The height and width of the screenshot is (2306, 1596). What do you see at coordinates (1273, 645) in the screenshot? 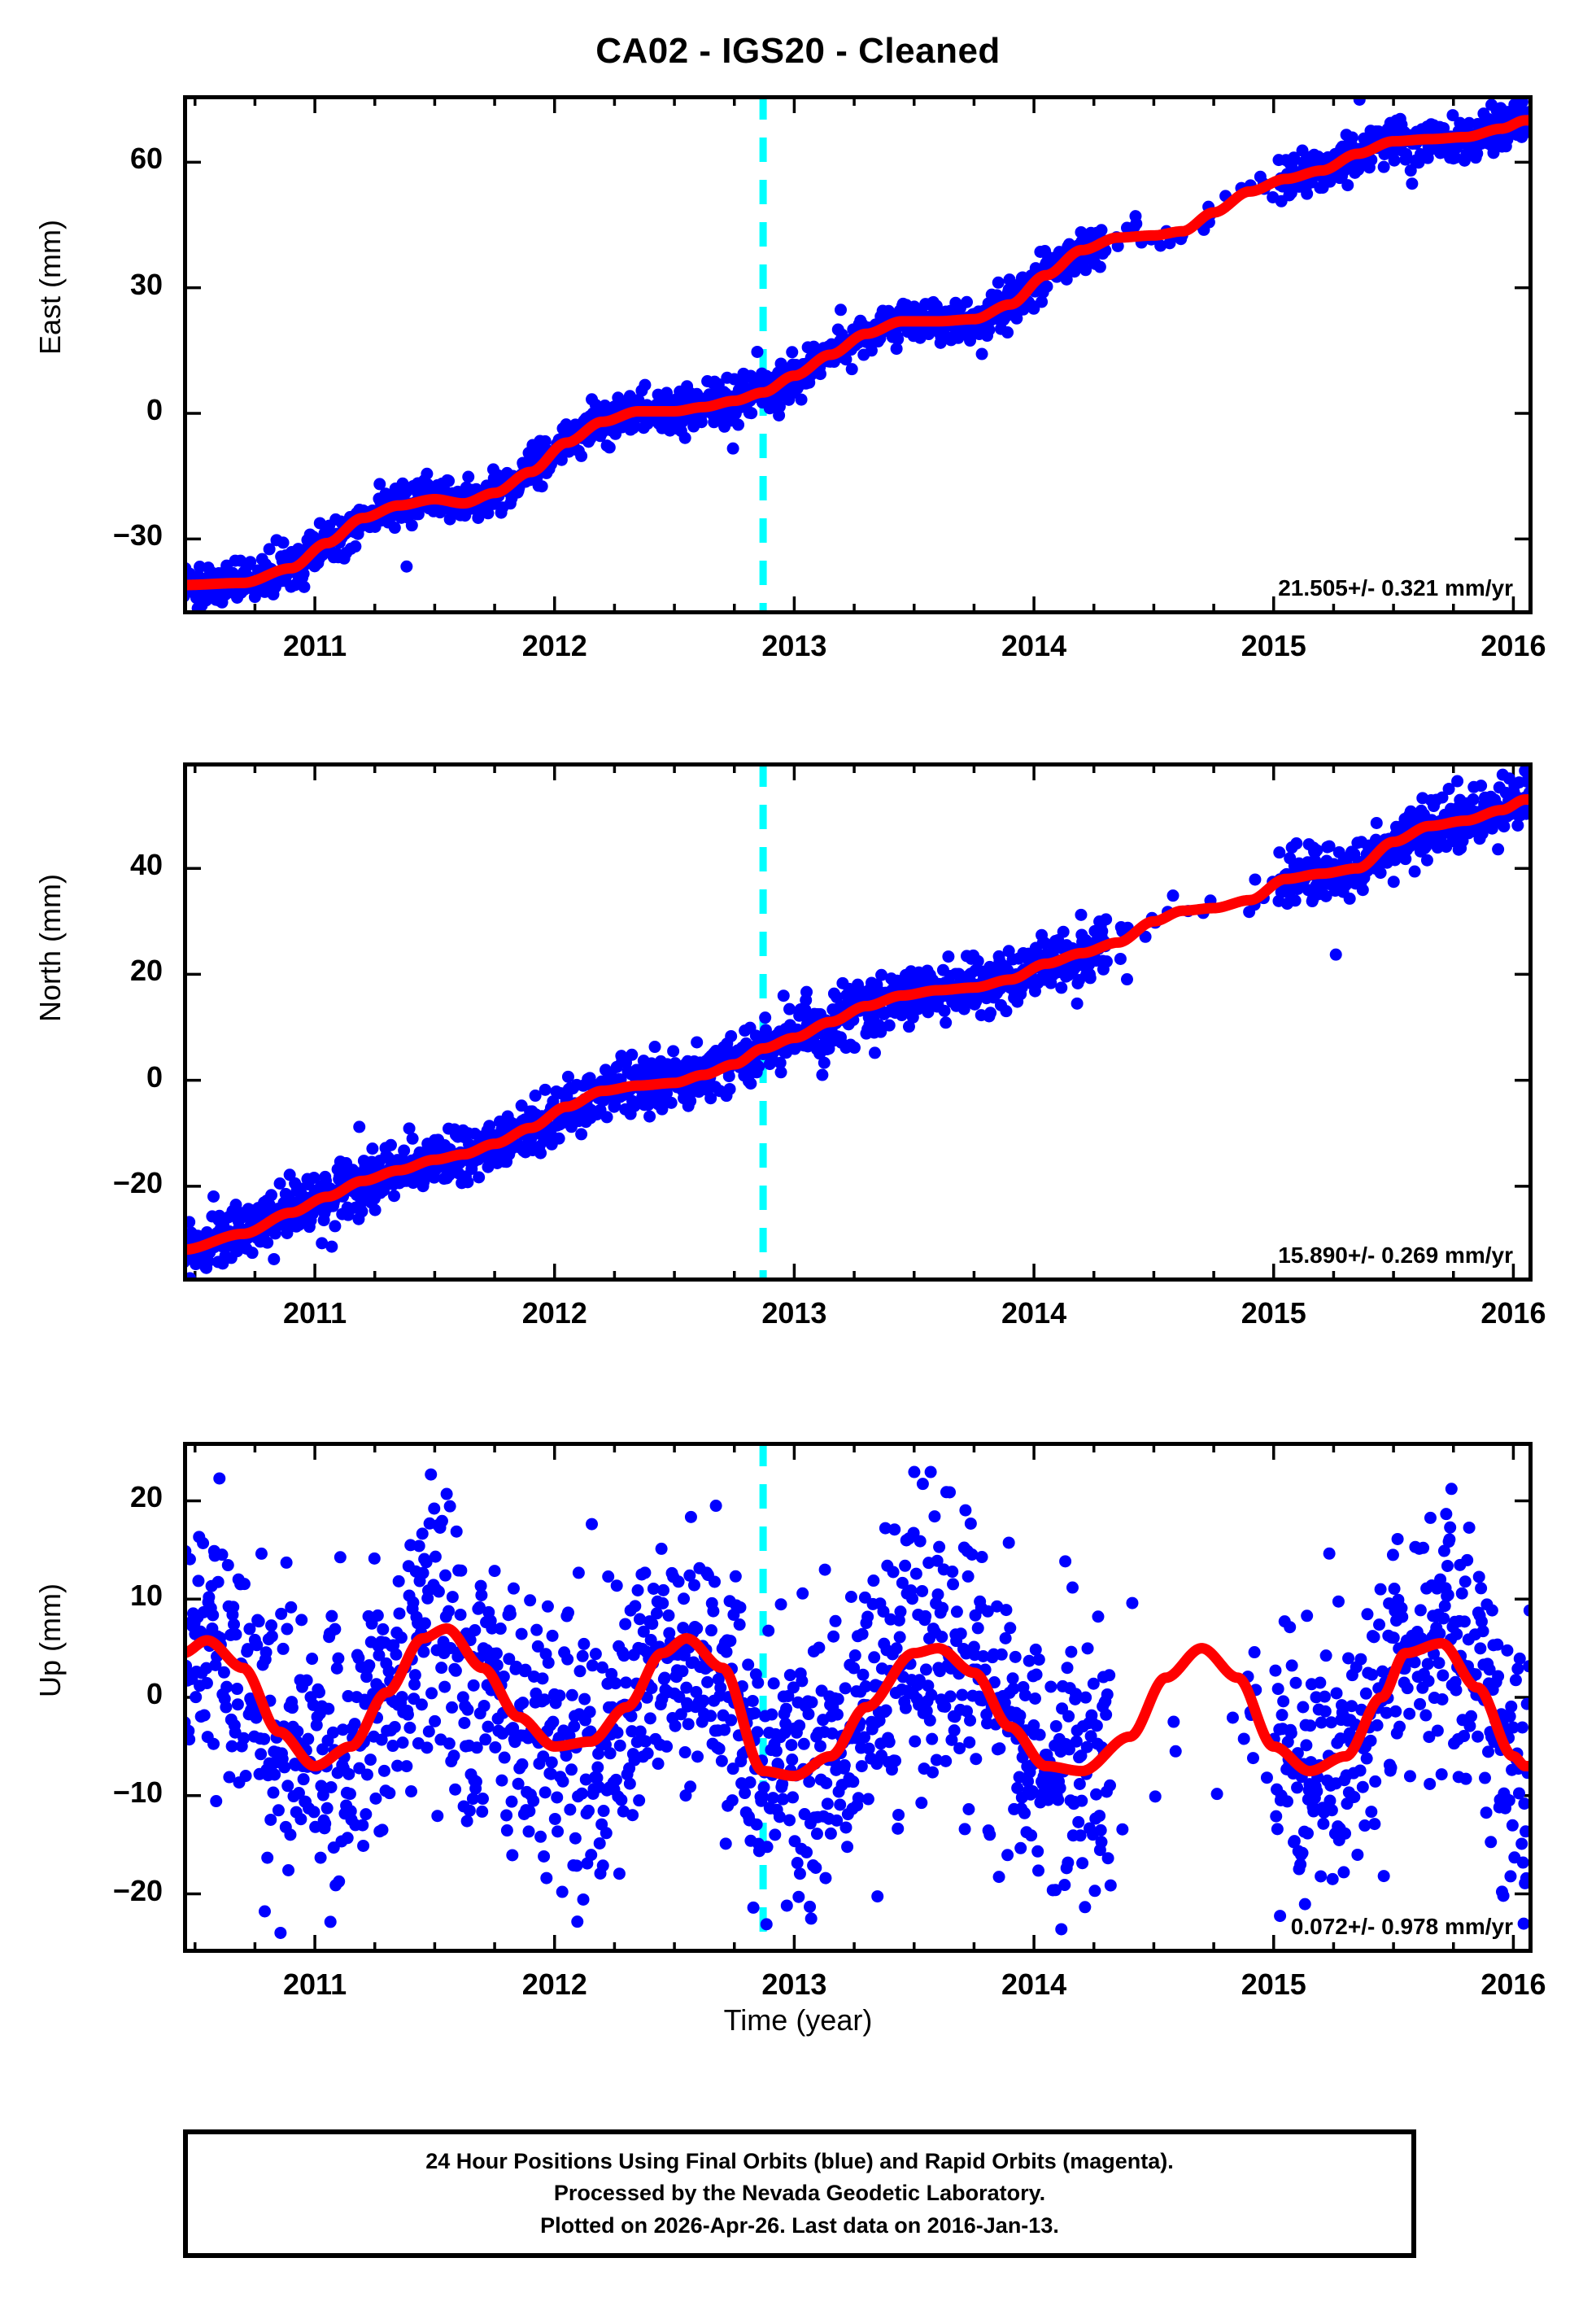
I see `east-xtick-2015: 2015` at bounding box center [1273, 645].